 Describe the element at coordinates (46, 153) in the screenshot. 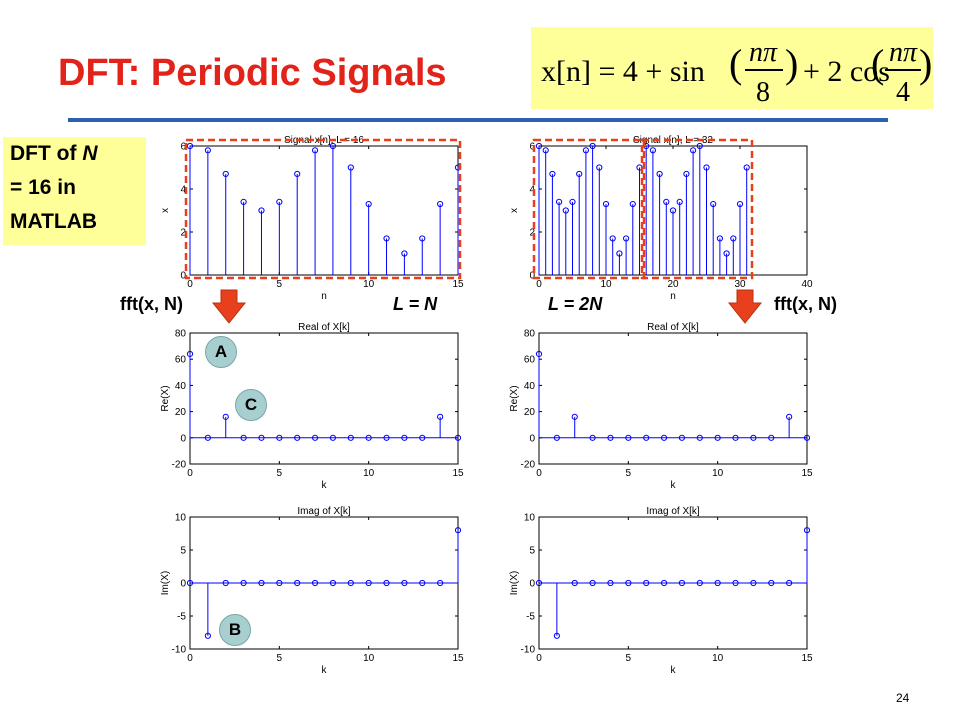

I see `note-line-1-text: DFT of` at that location.